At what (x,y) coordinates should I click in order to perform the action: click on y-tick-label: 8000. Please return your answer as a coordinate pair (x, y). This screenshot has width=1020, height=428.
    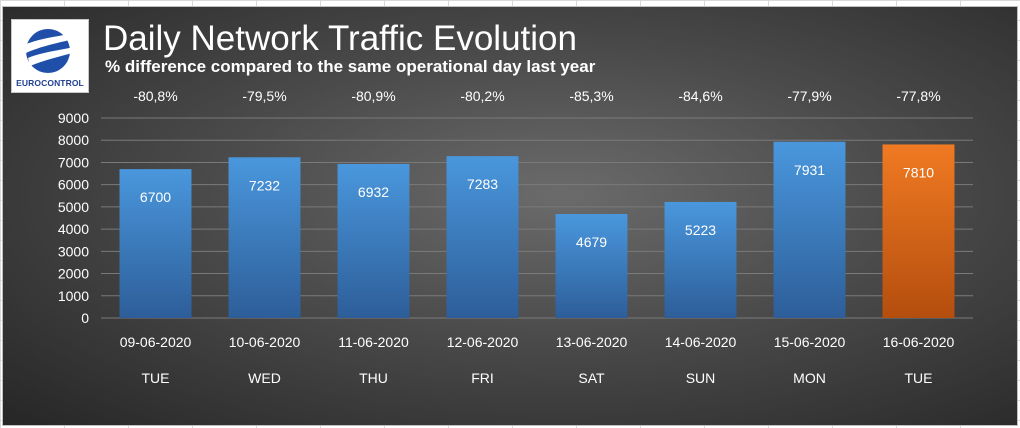
    Looking at the image, I should click on (73, 140).